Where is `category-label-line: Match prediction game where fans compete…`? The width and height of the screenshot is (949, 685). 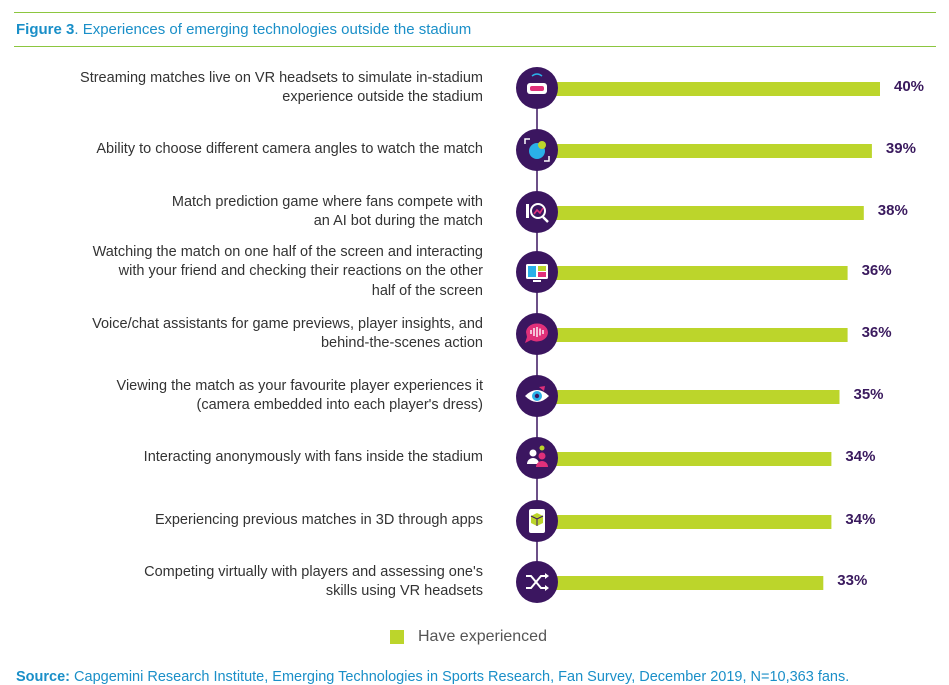 category-label-line: Match prediction game where fans compete… is located at coordinates (327, 201).